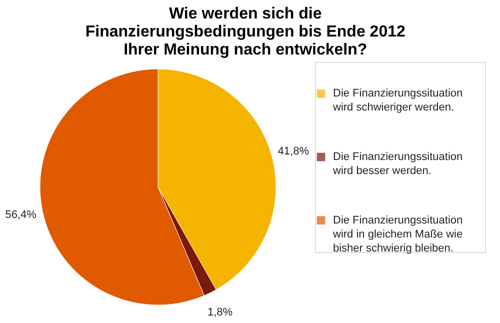 Image resolution: width=500 pixels, height=323 pixels. What do you see at coordinates (397, 234) in the screenshot?
I see `legend-label: Die Finanzierungssituation wird in gleichem Maße wie bisher schwierig bleiben.` at bounding box center [397, 234].